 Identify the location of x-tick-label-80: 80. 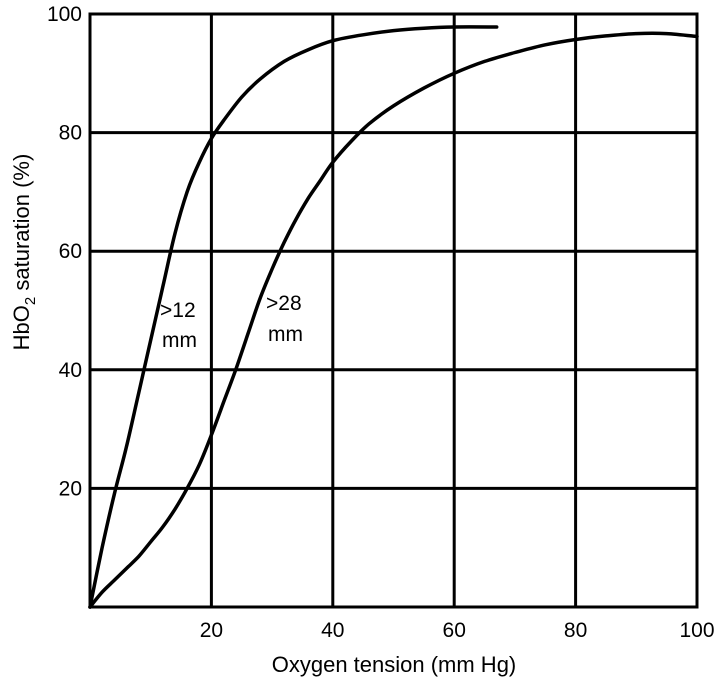
(575, 630).